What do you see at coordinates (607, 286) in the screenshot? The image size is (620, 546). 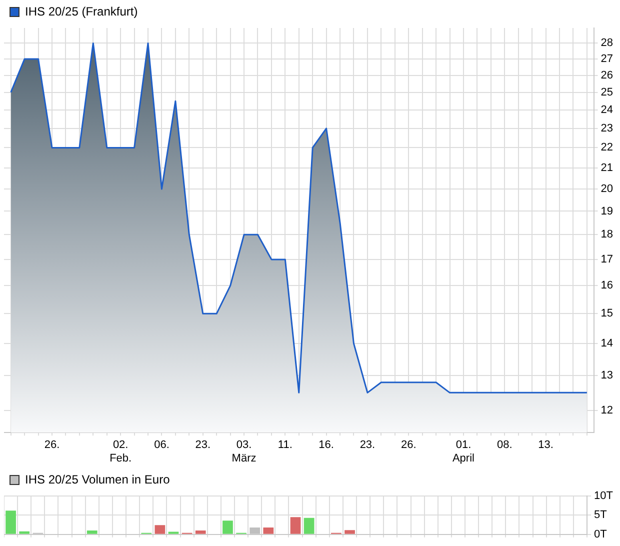 I see `y-tick-label: 16` at bounding box center [607, 286].